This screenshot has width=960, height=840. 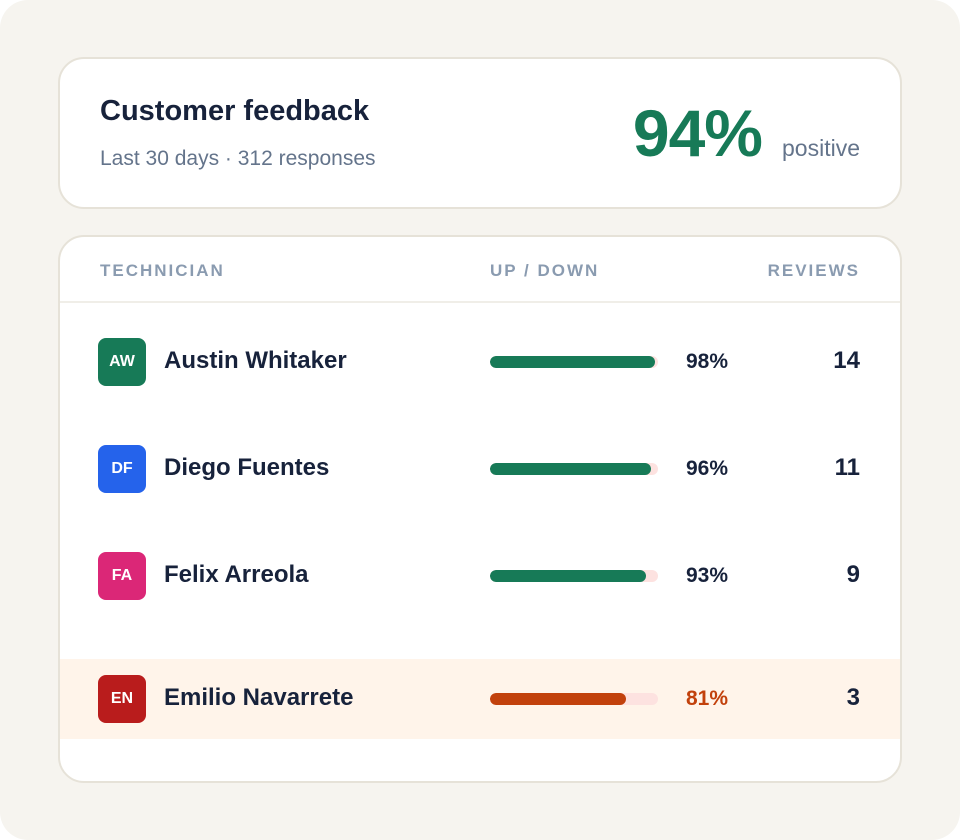 I want to click on divider, so click(x=480, y=302).